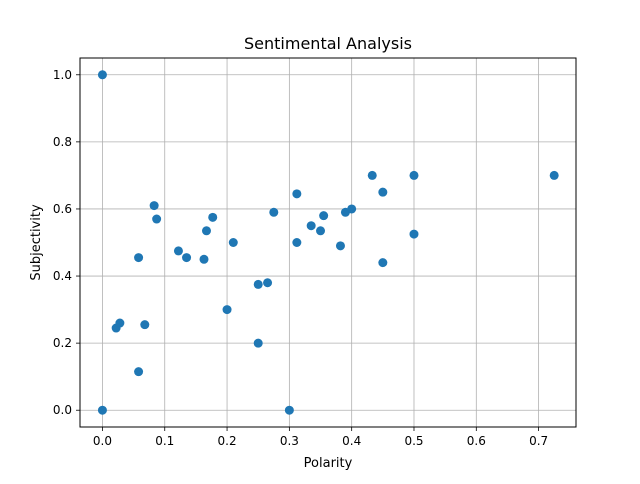 This screenshot has height=484, width=640. I want to click on chart-title: Sentimental Analysis, so click(328, 43).